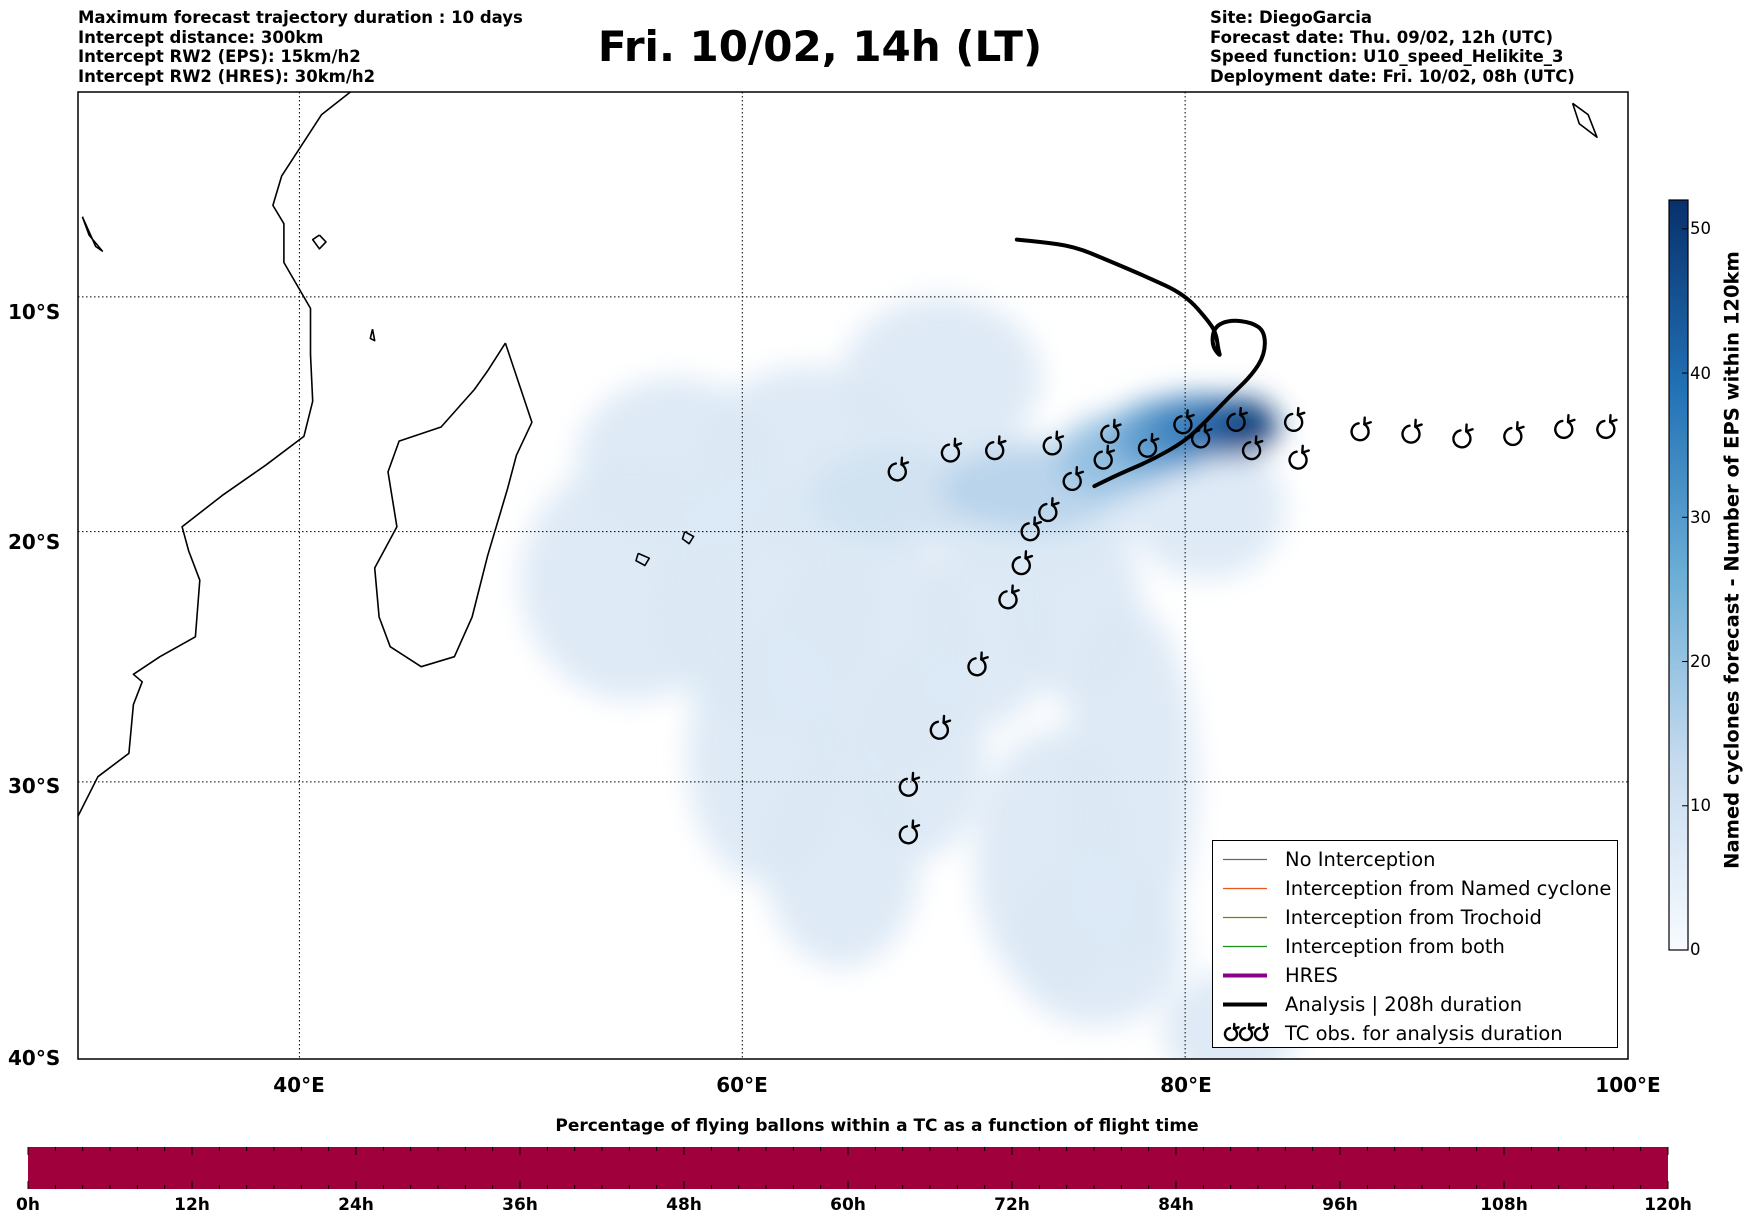  Describe the element at coordinates (1700, 228) in the screenshot. I see `colorbar-tick-50: 50` at that location.